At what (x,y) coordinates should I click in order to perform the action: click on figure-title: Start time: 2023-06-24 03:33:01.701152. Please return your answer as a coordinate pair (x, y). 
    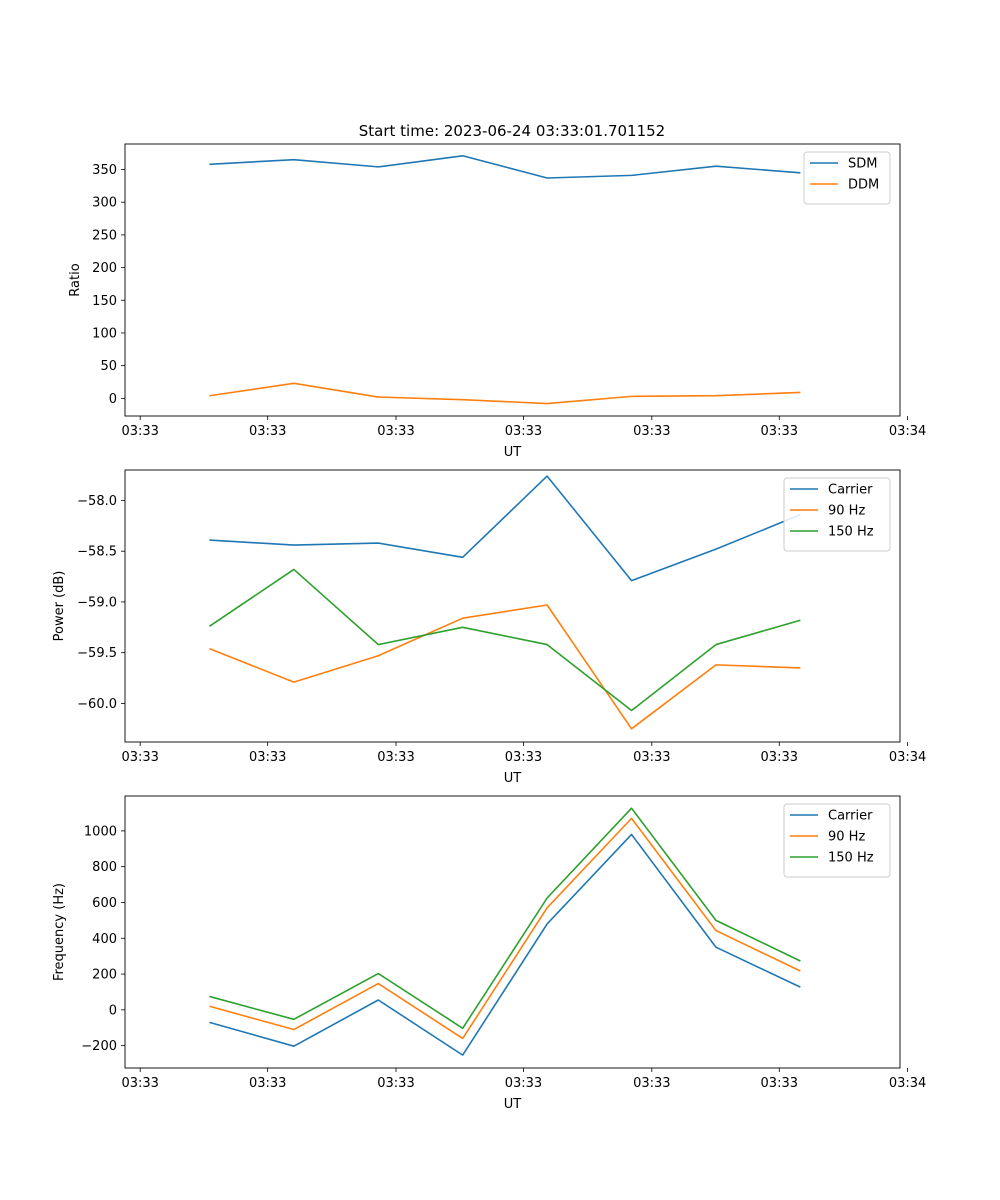
    Looking at the image, I should click on (512, 131).